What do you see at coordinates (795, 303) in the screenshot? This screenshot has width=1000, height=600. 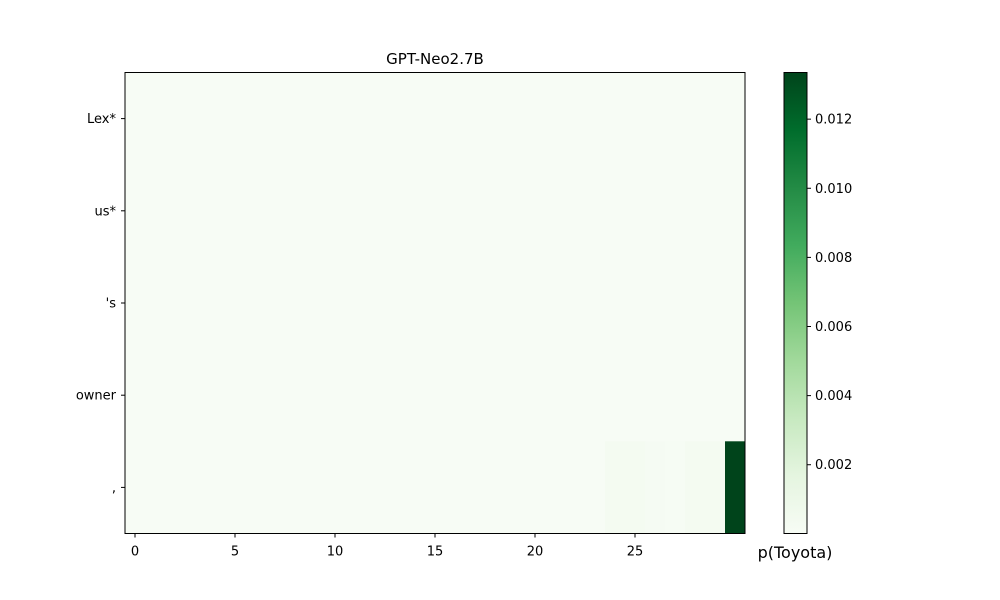 I see `colorbar` at bounding box center [795, 303].